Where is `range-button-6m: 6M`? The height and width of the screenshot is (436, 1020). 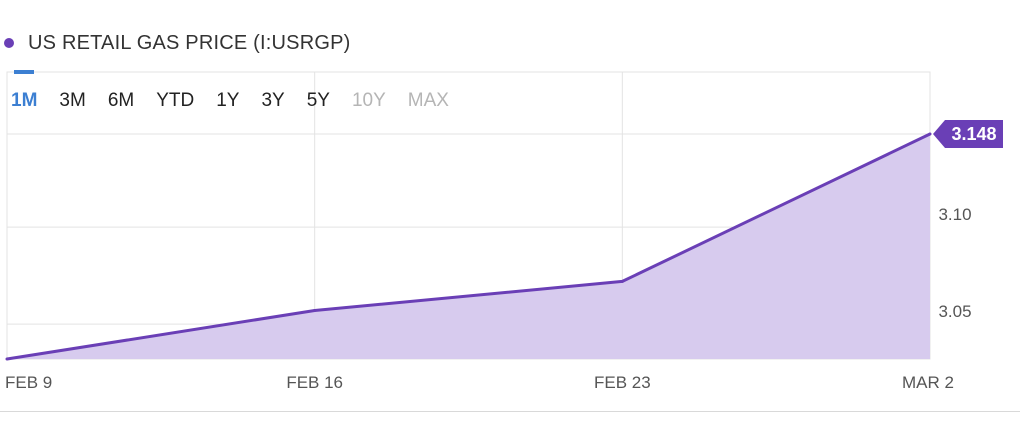 range-button-6m: 6M is located at coordinates (121, 100).